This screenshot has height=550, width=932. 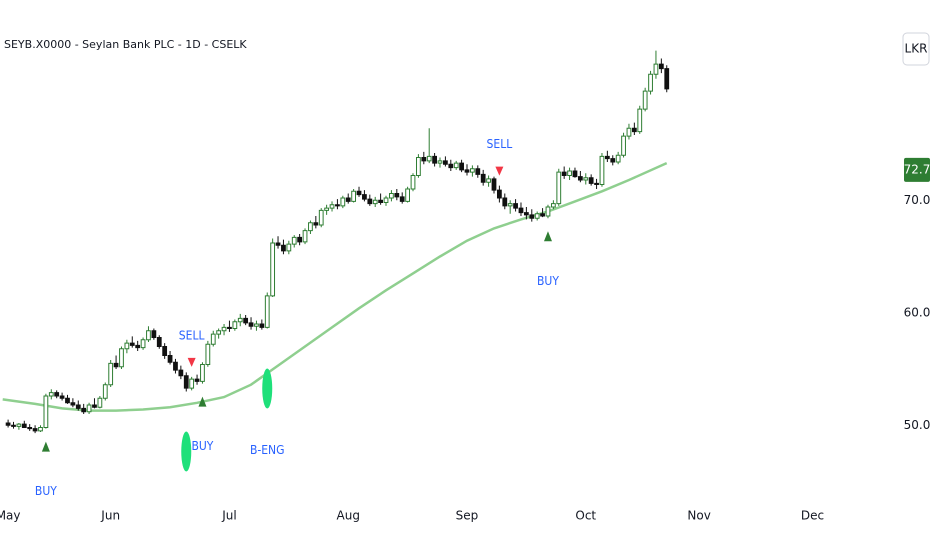 I want to click on price-label: 72.7, so click(x=917, y=169).